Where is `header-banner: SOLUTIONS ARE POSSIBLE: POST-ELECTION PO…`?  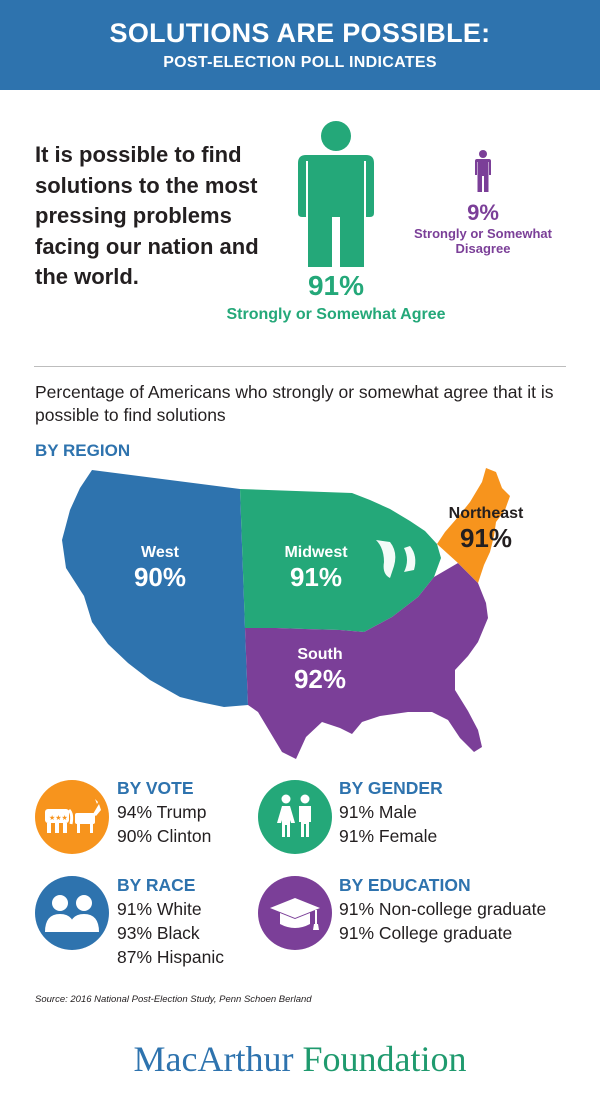
header-banner: SOLUTIONS ARE POSSIBLE: POST-ELECTION PO… is located at coordinates (300, 45).